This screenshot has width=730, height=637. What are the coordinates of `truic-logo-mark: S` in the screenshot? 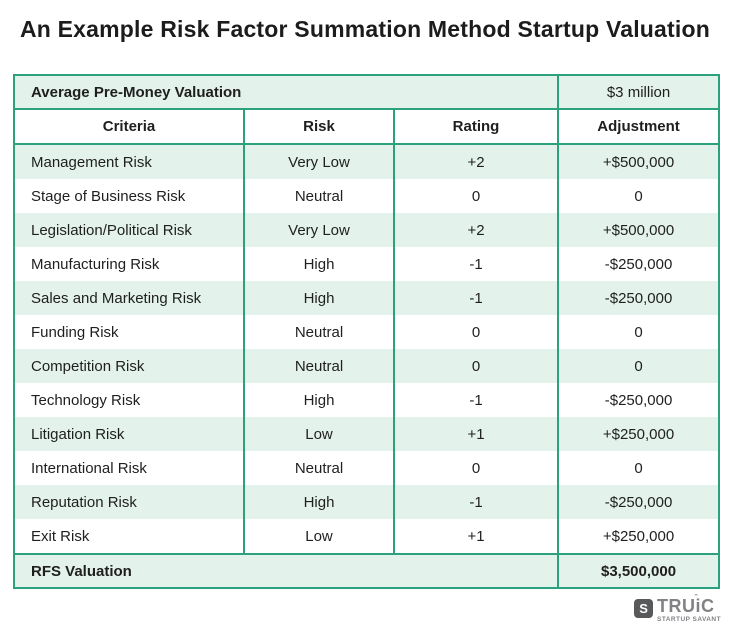 It's located at (644, 608).